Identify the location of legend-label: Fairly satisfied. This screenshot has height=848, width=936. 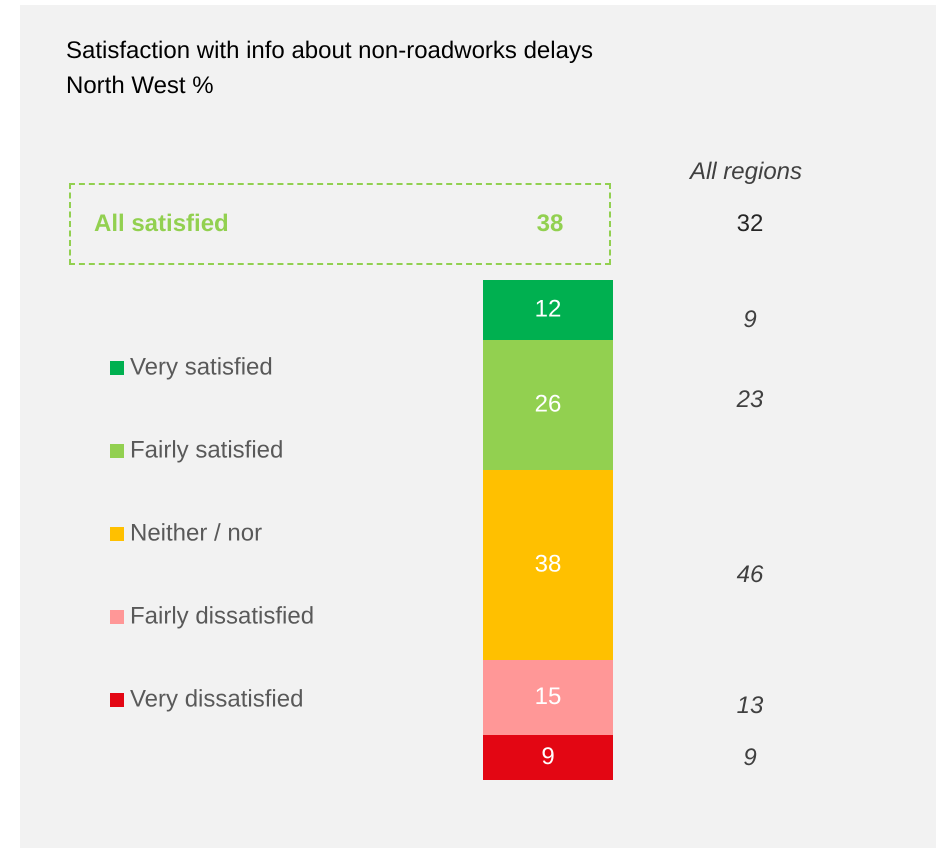
(207, 450).